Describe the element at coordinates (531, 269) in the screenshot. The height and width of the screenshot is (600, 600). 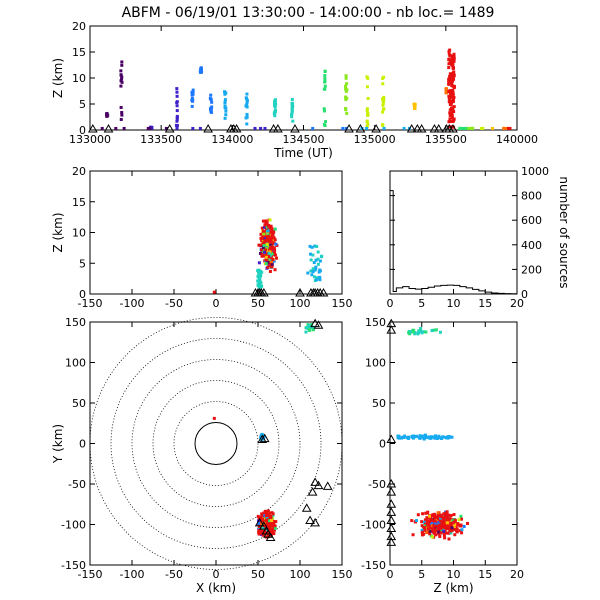
I see `y-tick-label: 200` at that location.